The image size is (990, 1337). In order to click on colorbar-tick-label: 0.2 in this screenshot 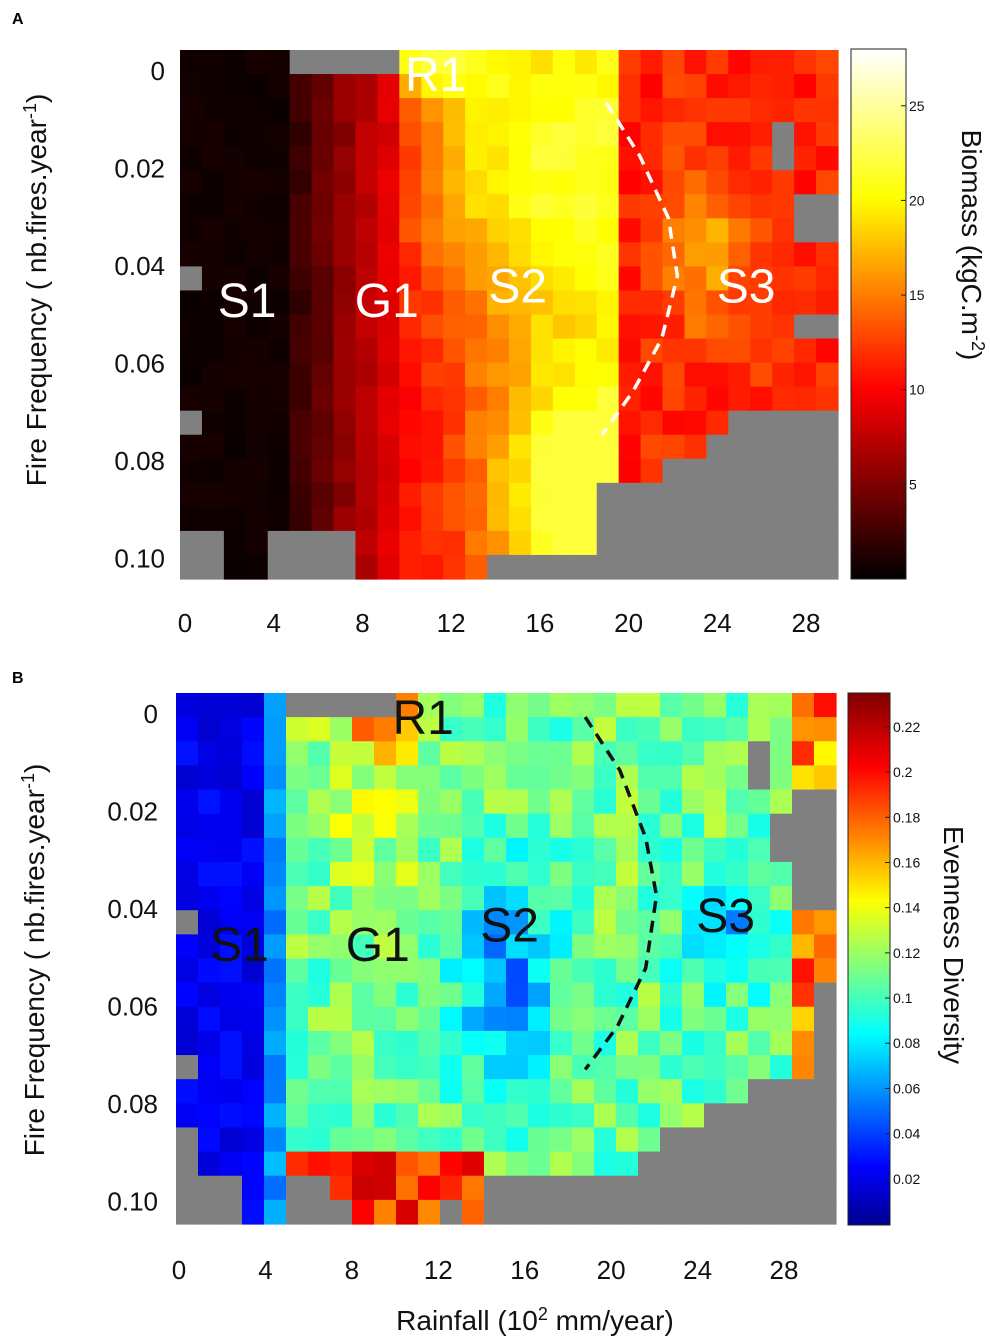, I will do `click(903, 772)`.